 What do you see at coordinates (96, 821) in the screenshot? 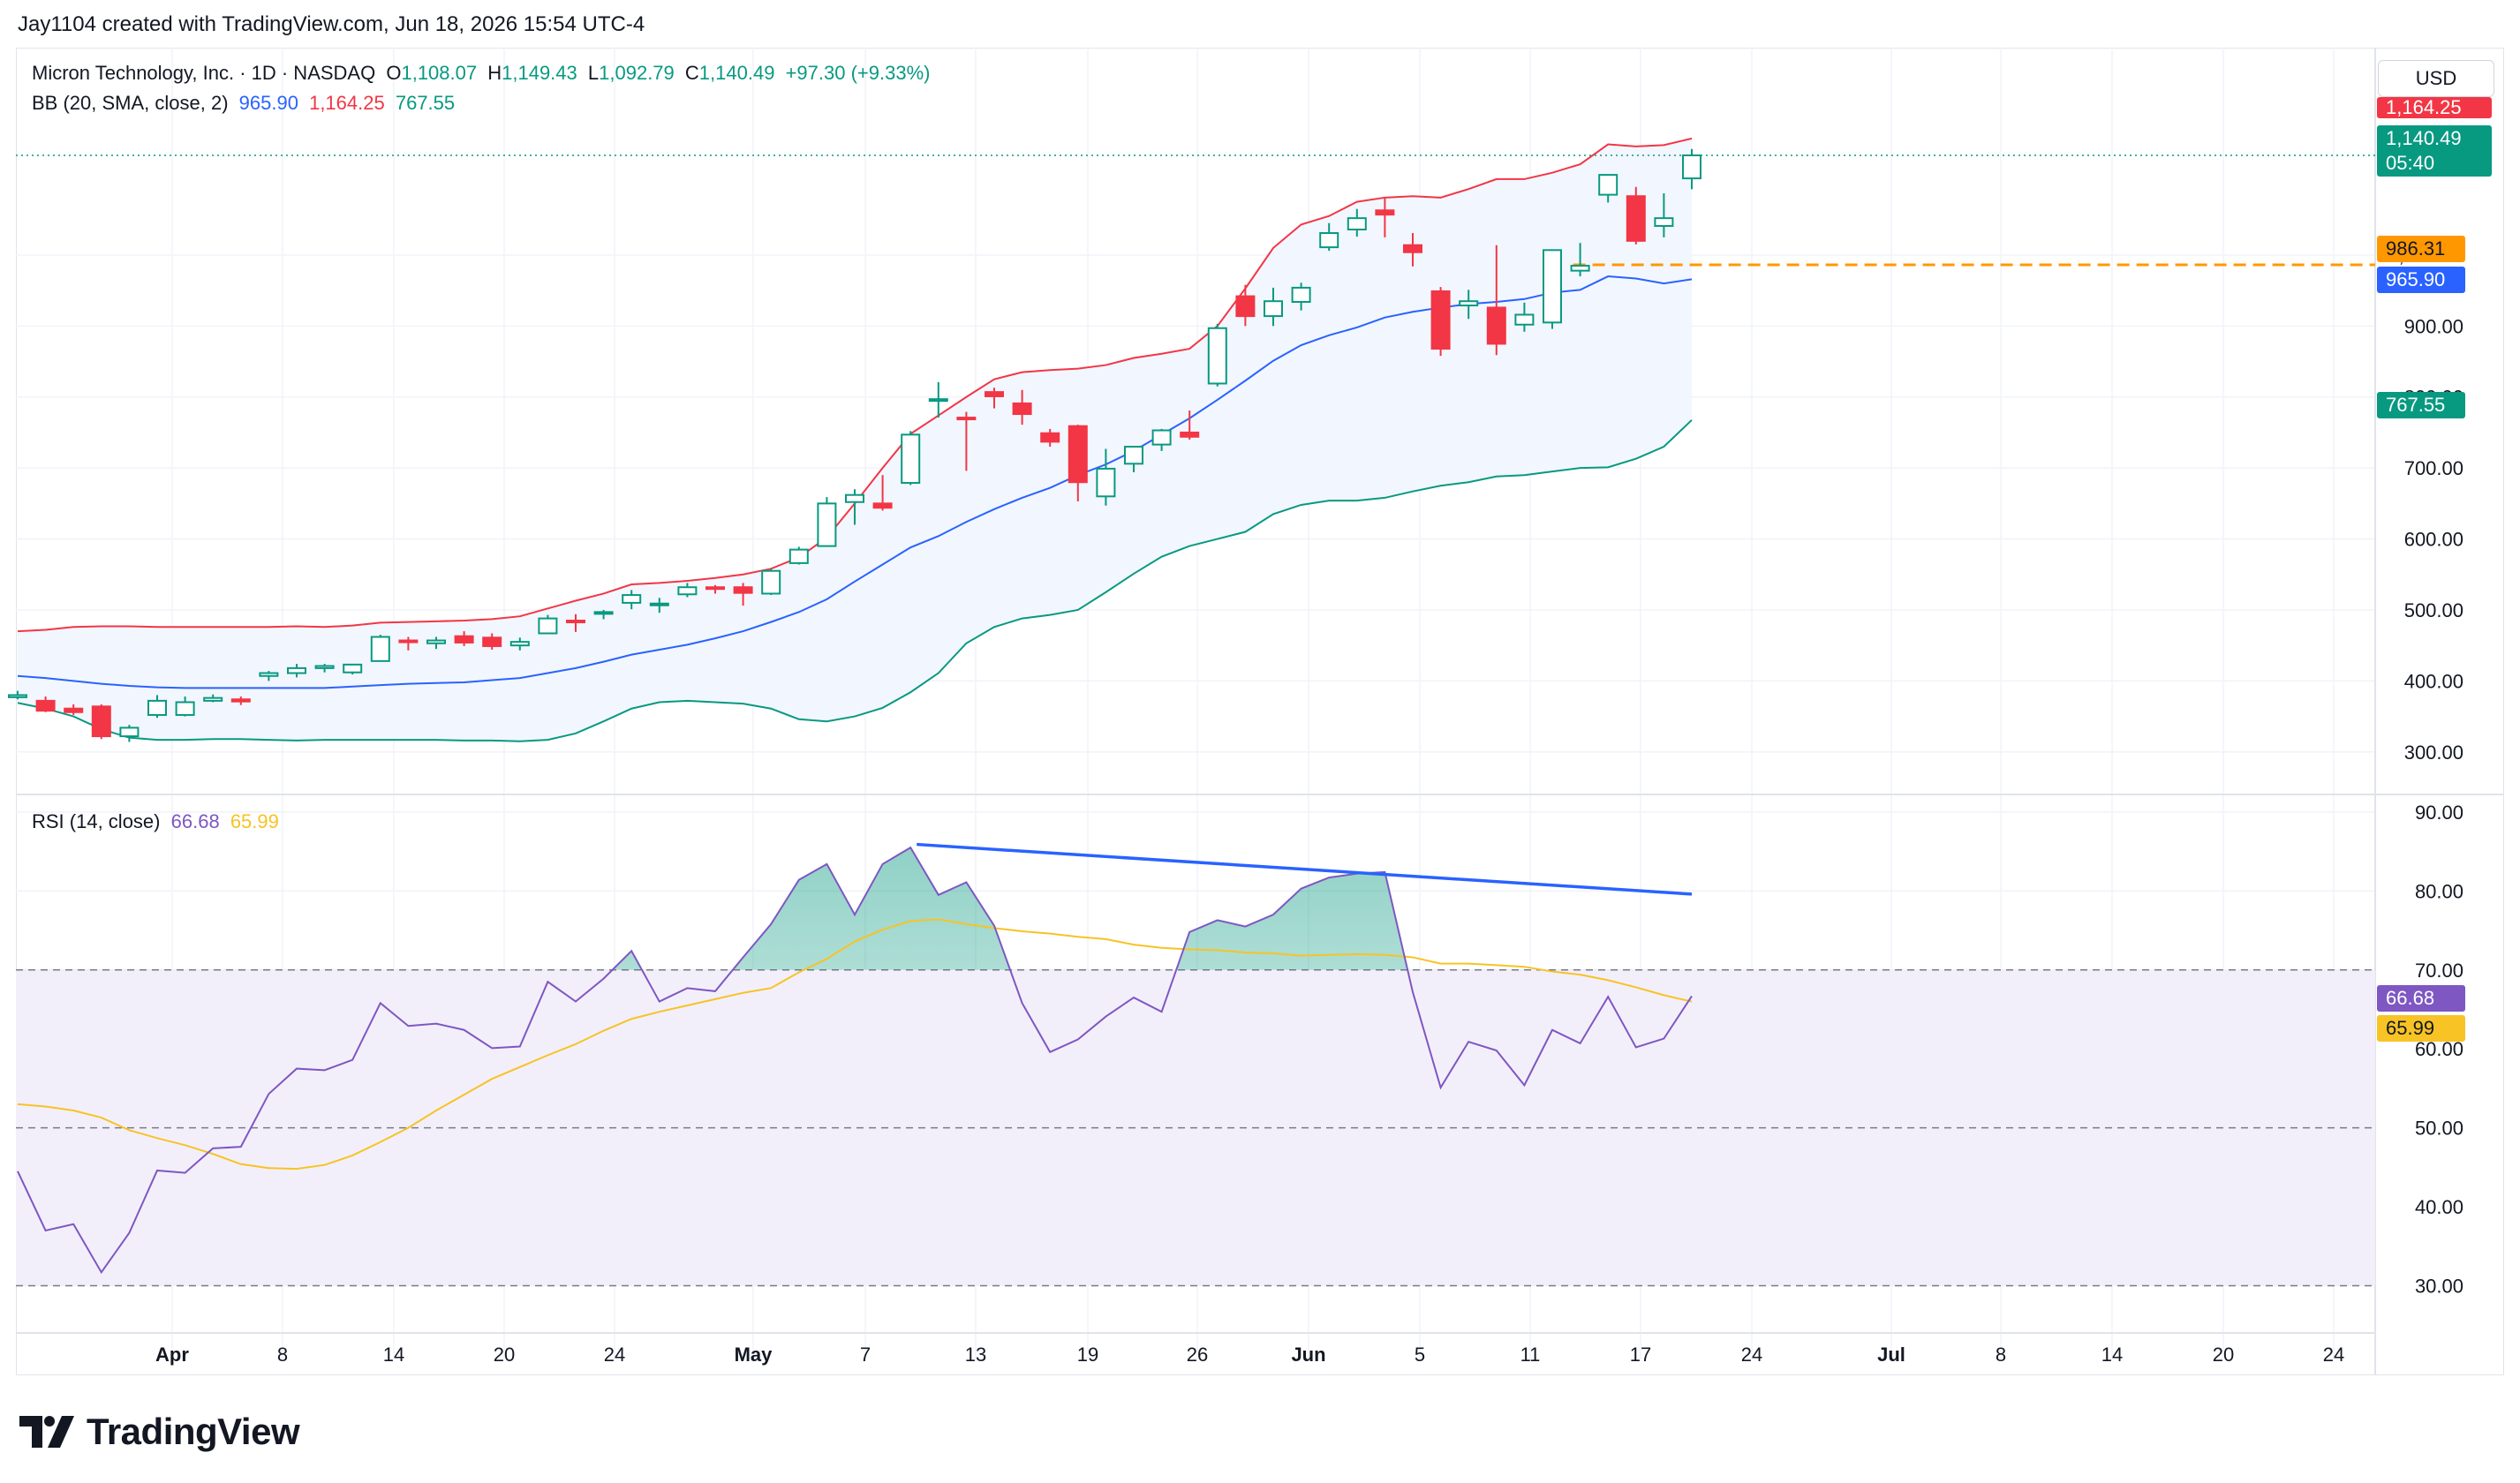
I see `rsi-label: RSI (14, close)` at bounding box center [96, 821].